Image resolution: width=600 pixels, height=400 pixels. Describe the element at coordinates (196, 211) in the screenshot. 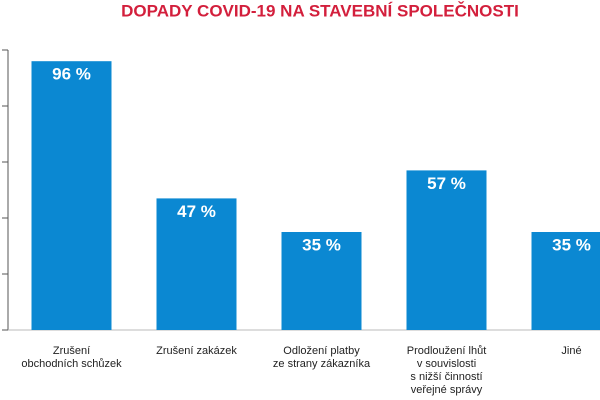

I see `value-label: 47 %` at that location.